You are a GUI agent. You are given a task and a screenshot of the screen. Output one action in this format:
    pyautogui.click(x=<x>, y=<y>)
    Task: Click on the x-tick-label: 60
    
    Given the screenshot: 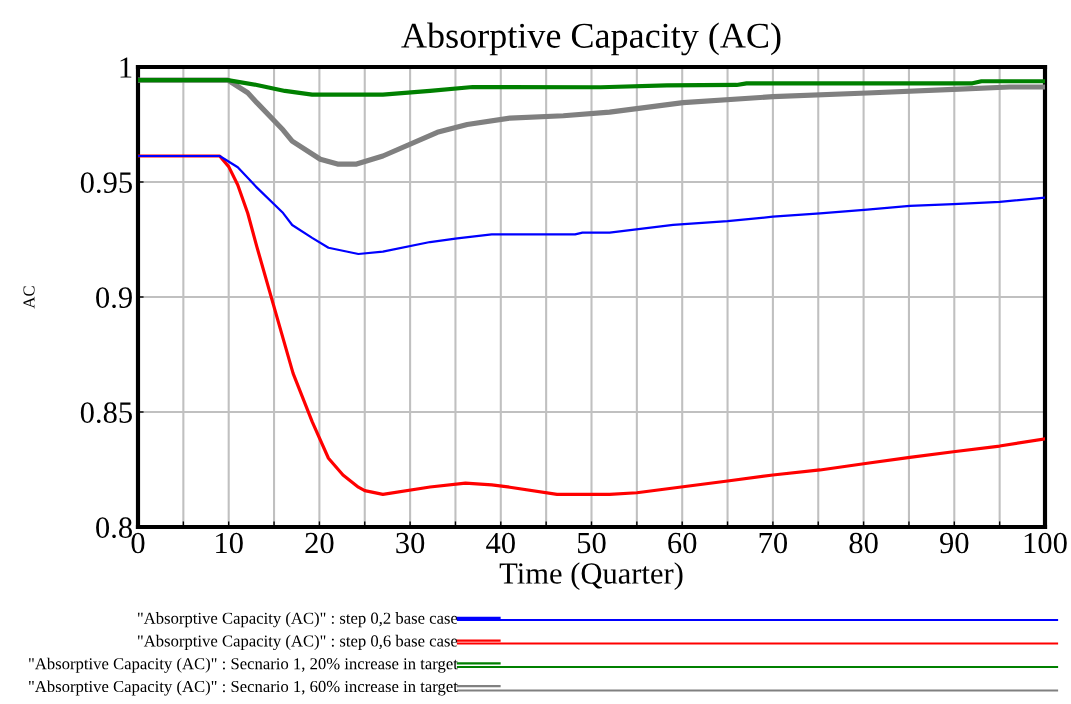 What is the action you would take?
    pyautogui.click(x=682, y=543)
    